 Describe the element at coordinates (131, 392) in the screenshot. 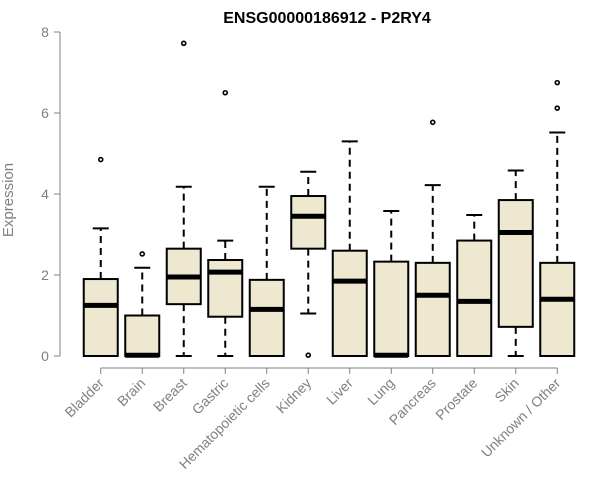

I see `x-tick-label: Brain` at that location.